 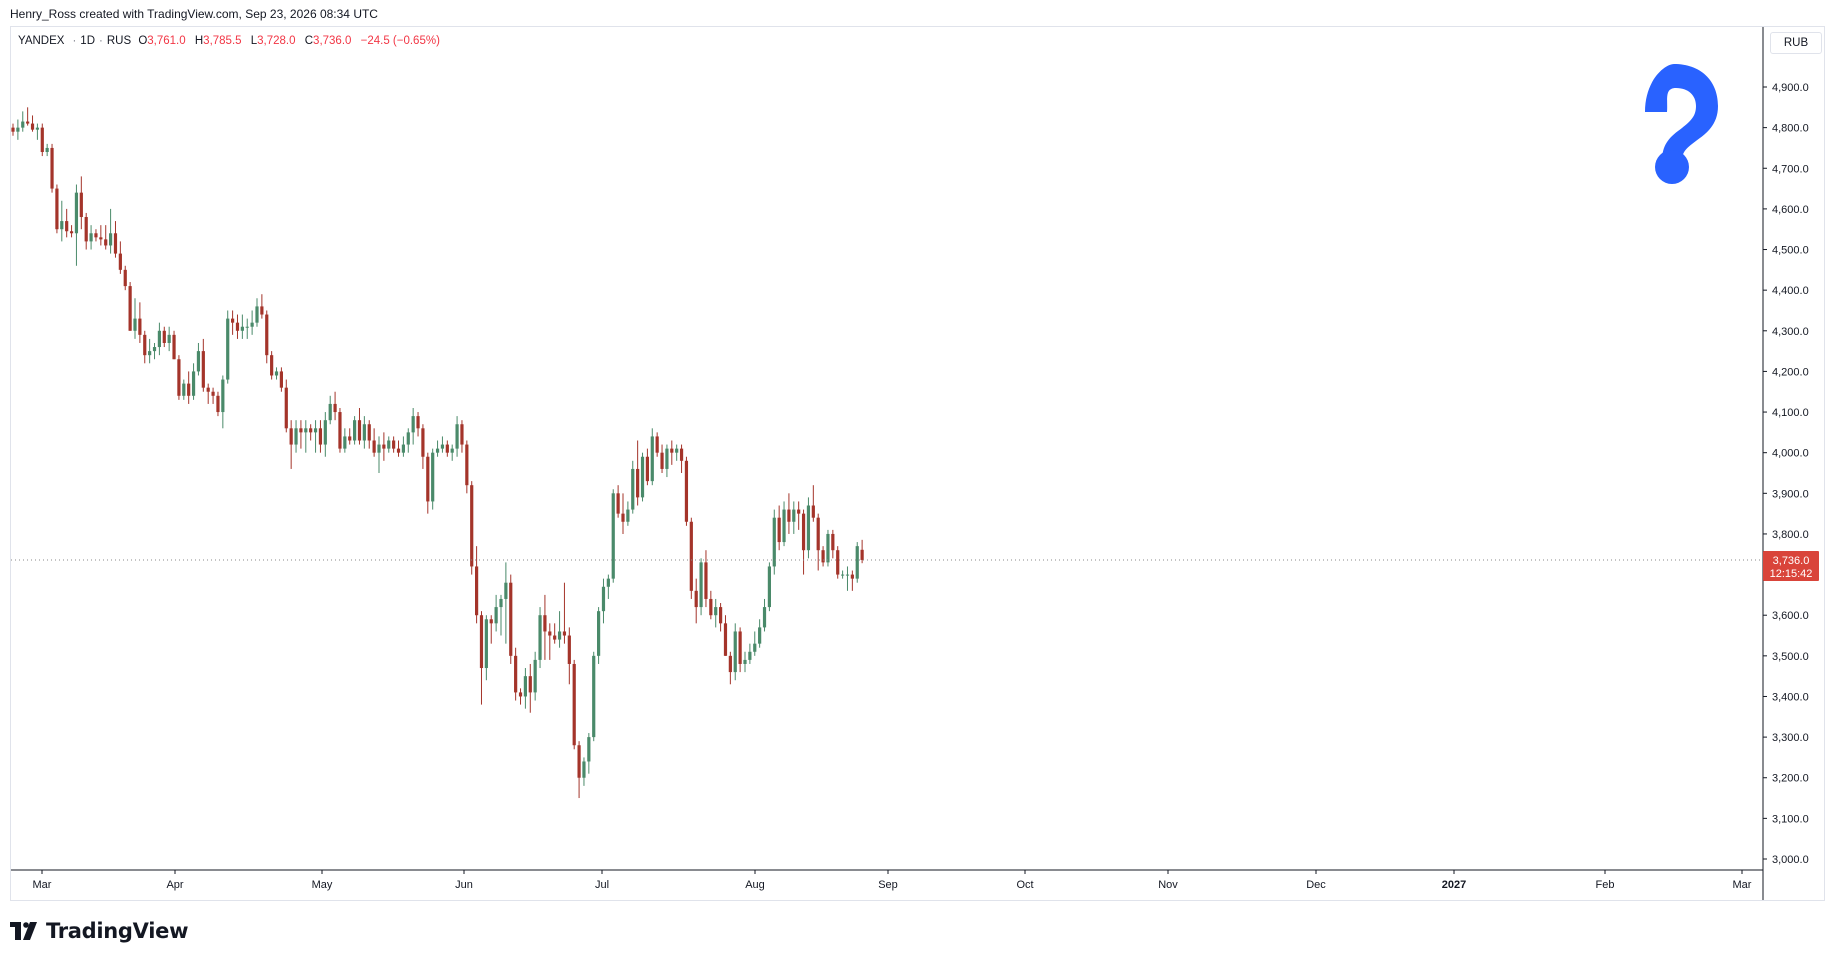 What do you see at coordinates (309, 41) in the screenshot?
I see `close-label: C` at bounding box center [309, 41].